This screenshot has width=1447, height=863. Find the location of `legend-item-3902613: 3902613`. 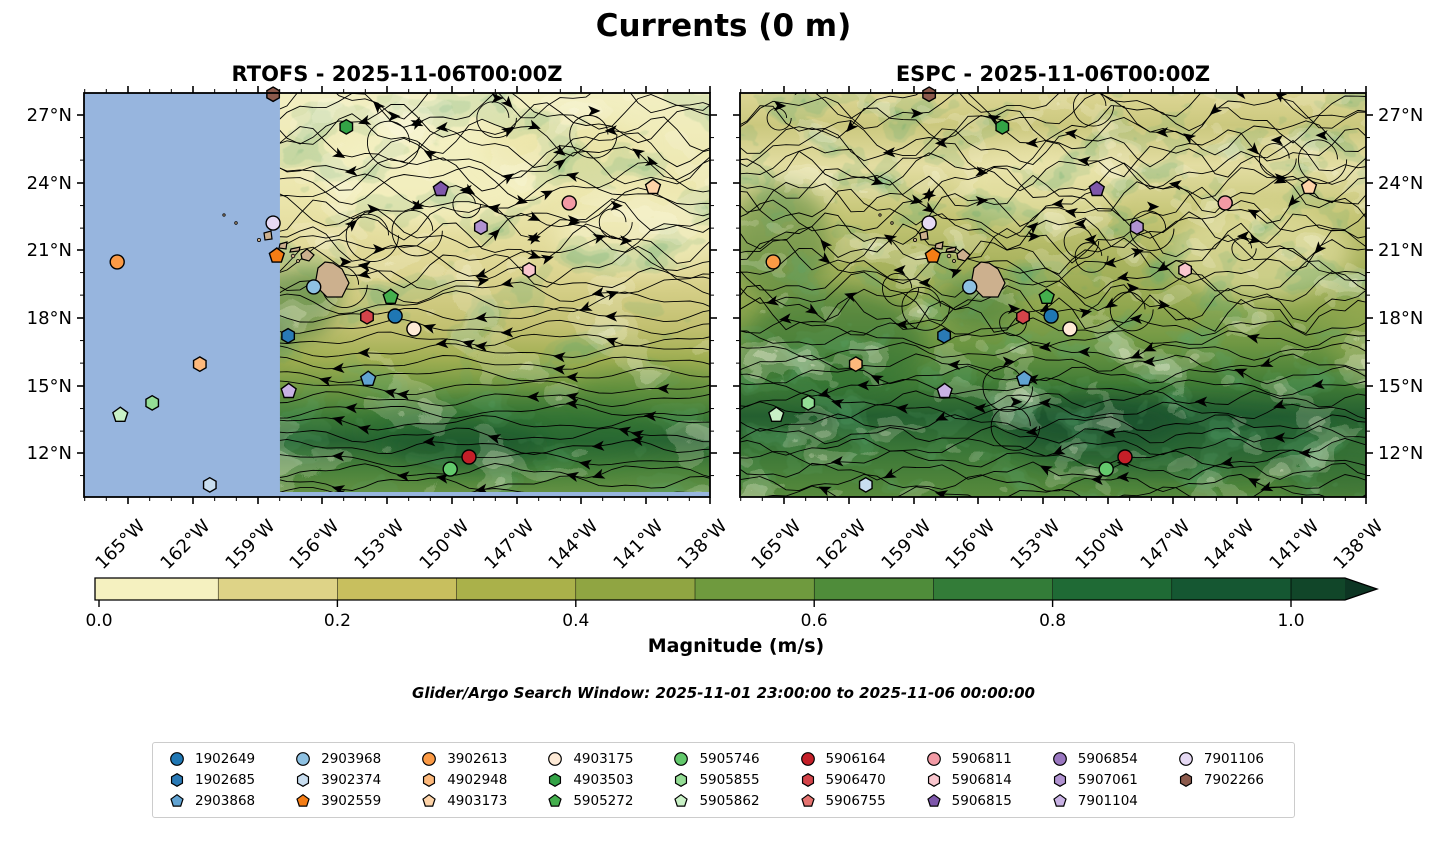

legend-item-3902613: 3902613 is located at coordinates (471, 759).